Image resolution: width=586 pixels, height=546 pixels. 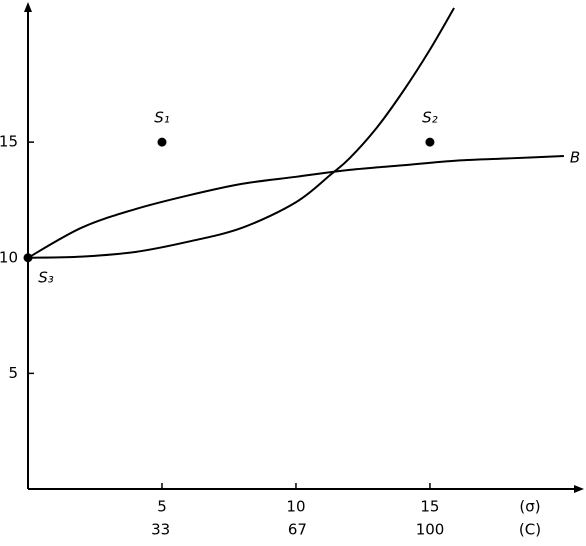 What do you see at coordinates (46, 277) in the screenshot?
I see `point-label: S₃` at bounding box center [46, 277].